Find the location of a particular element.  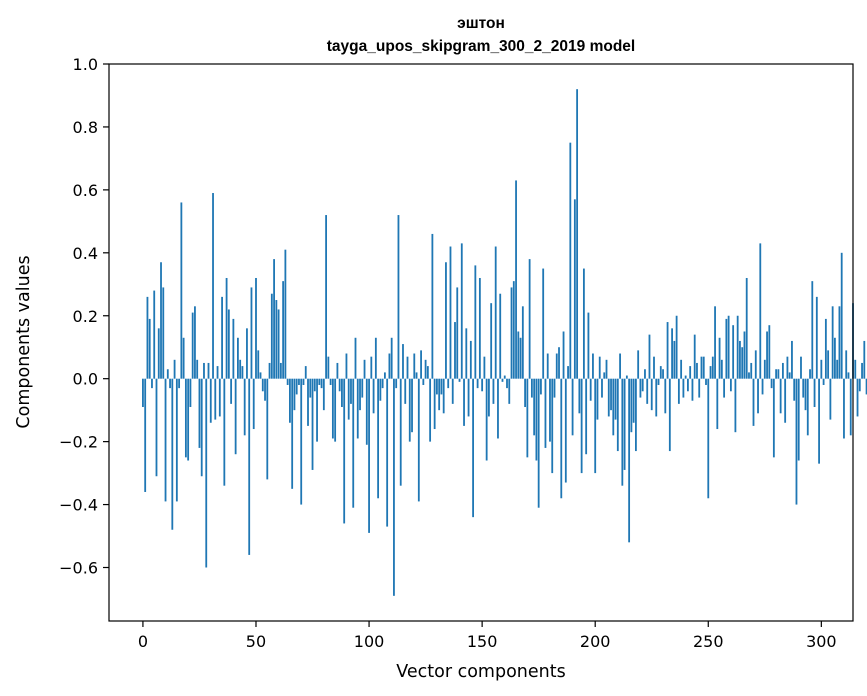

x-tick-label: 100 is located at coordinates (369, 641).